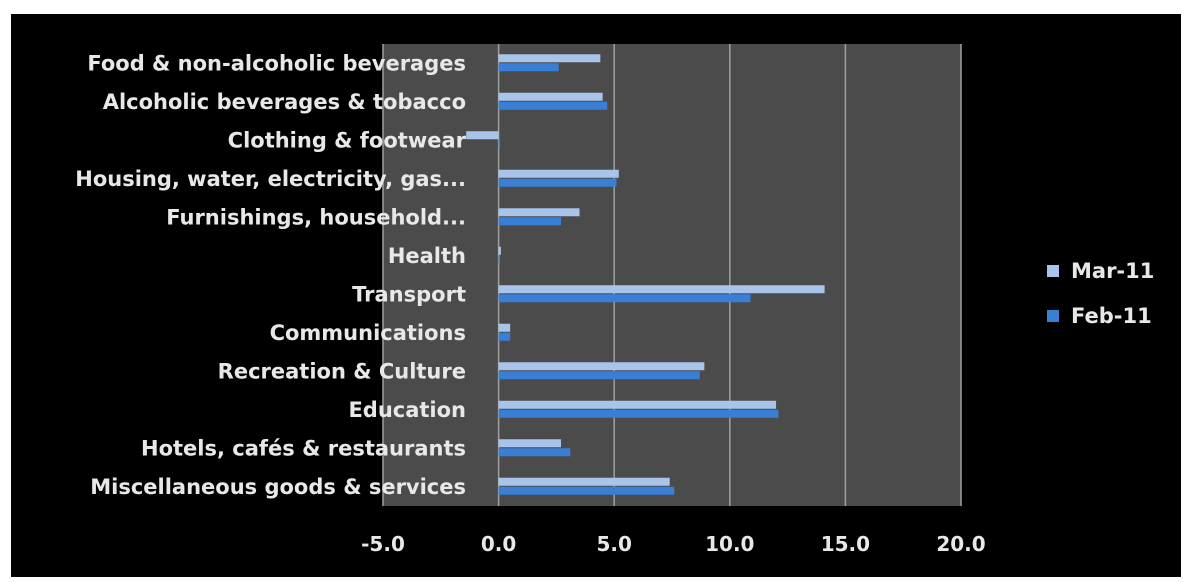  Describe the element at coordinates (278, 487) in the screenshot. I see `category-label: Miscellaneous goods & services` at that location.